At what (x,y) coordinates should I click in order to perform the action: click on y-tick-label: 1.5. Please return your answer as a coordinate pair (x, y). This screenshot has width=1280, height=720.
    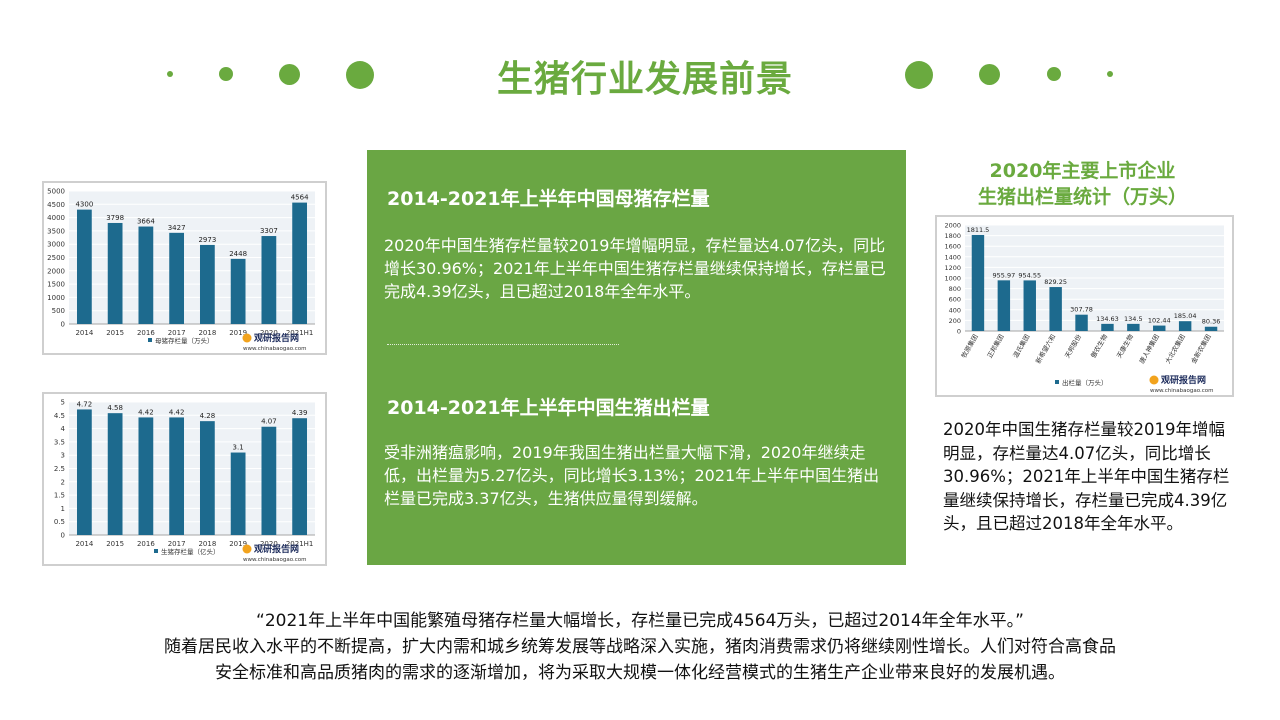
    Looking at the image, I should click on (59, 496).